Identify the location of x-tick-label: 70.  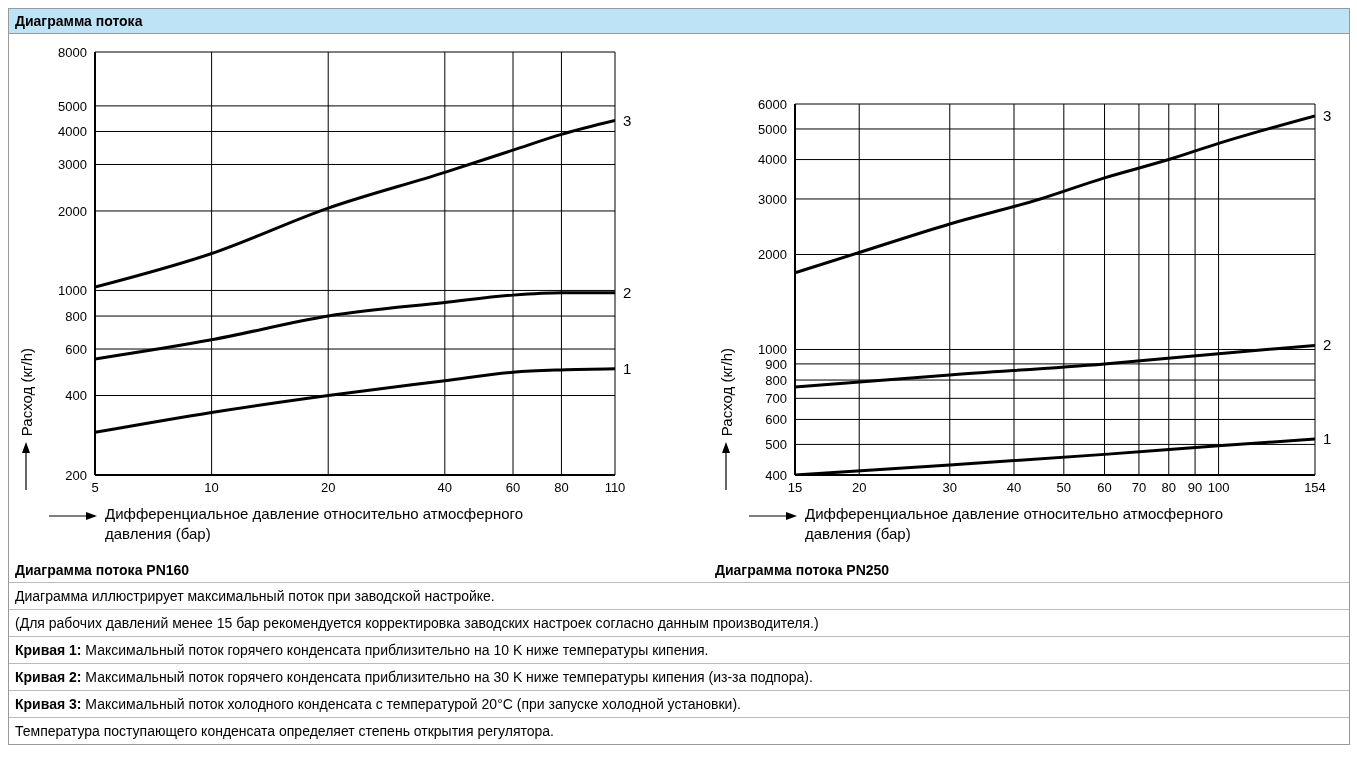
(1139, 488).